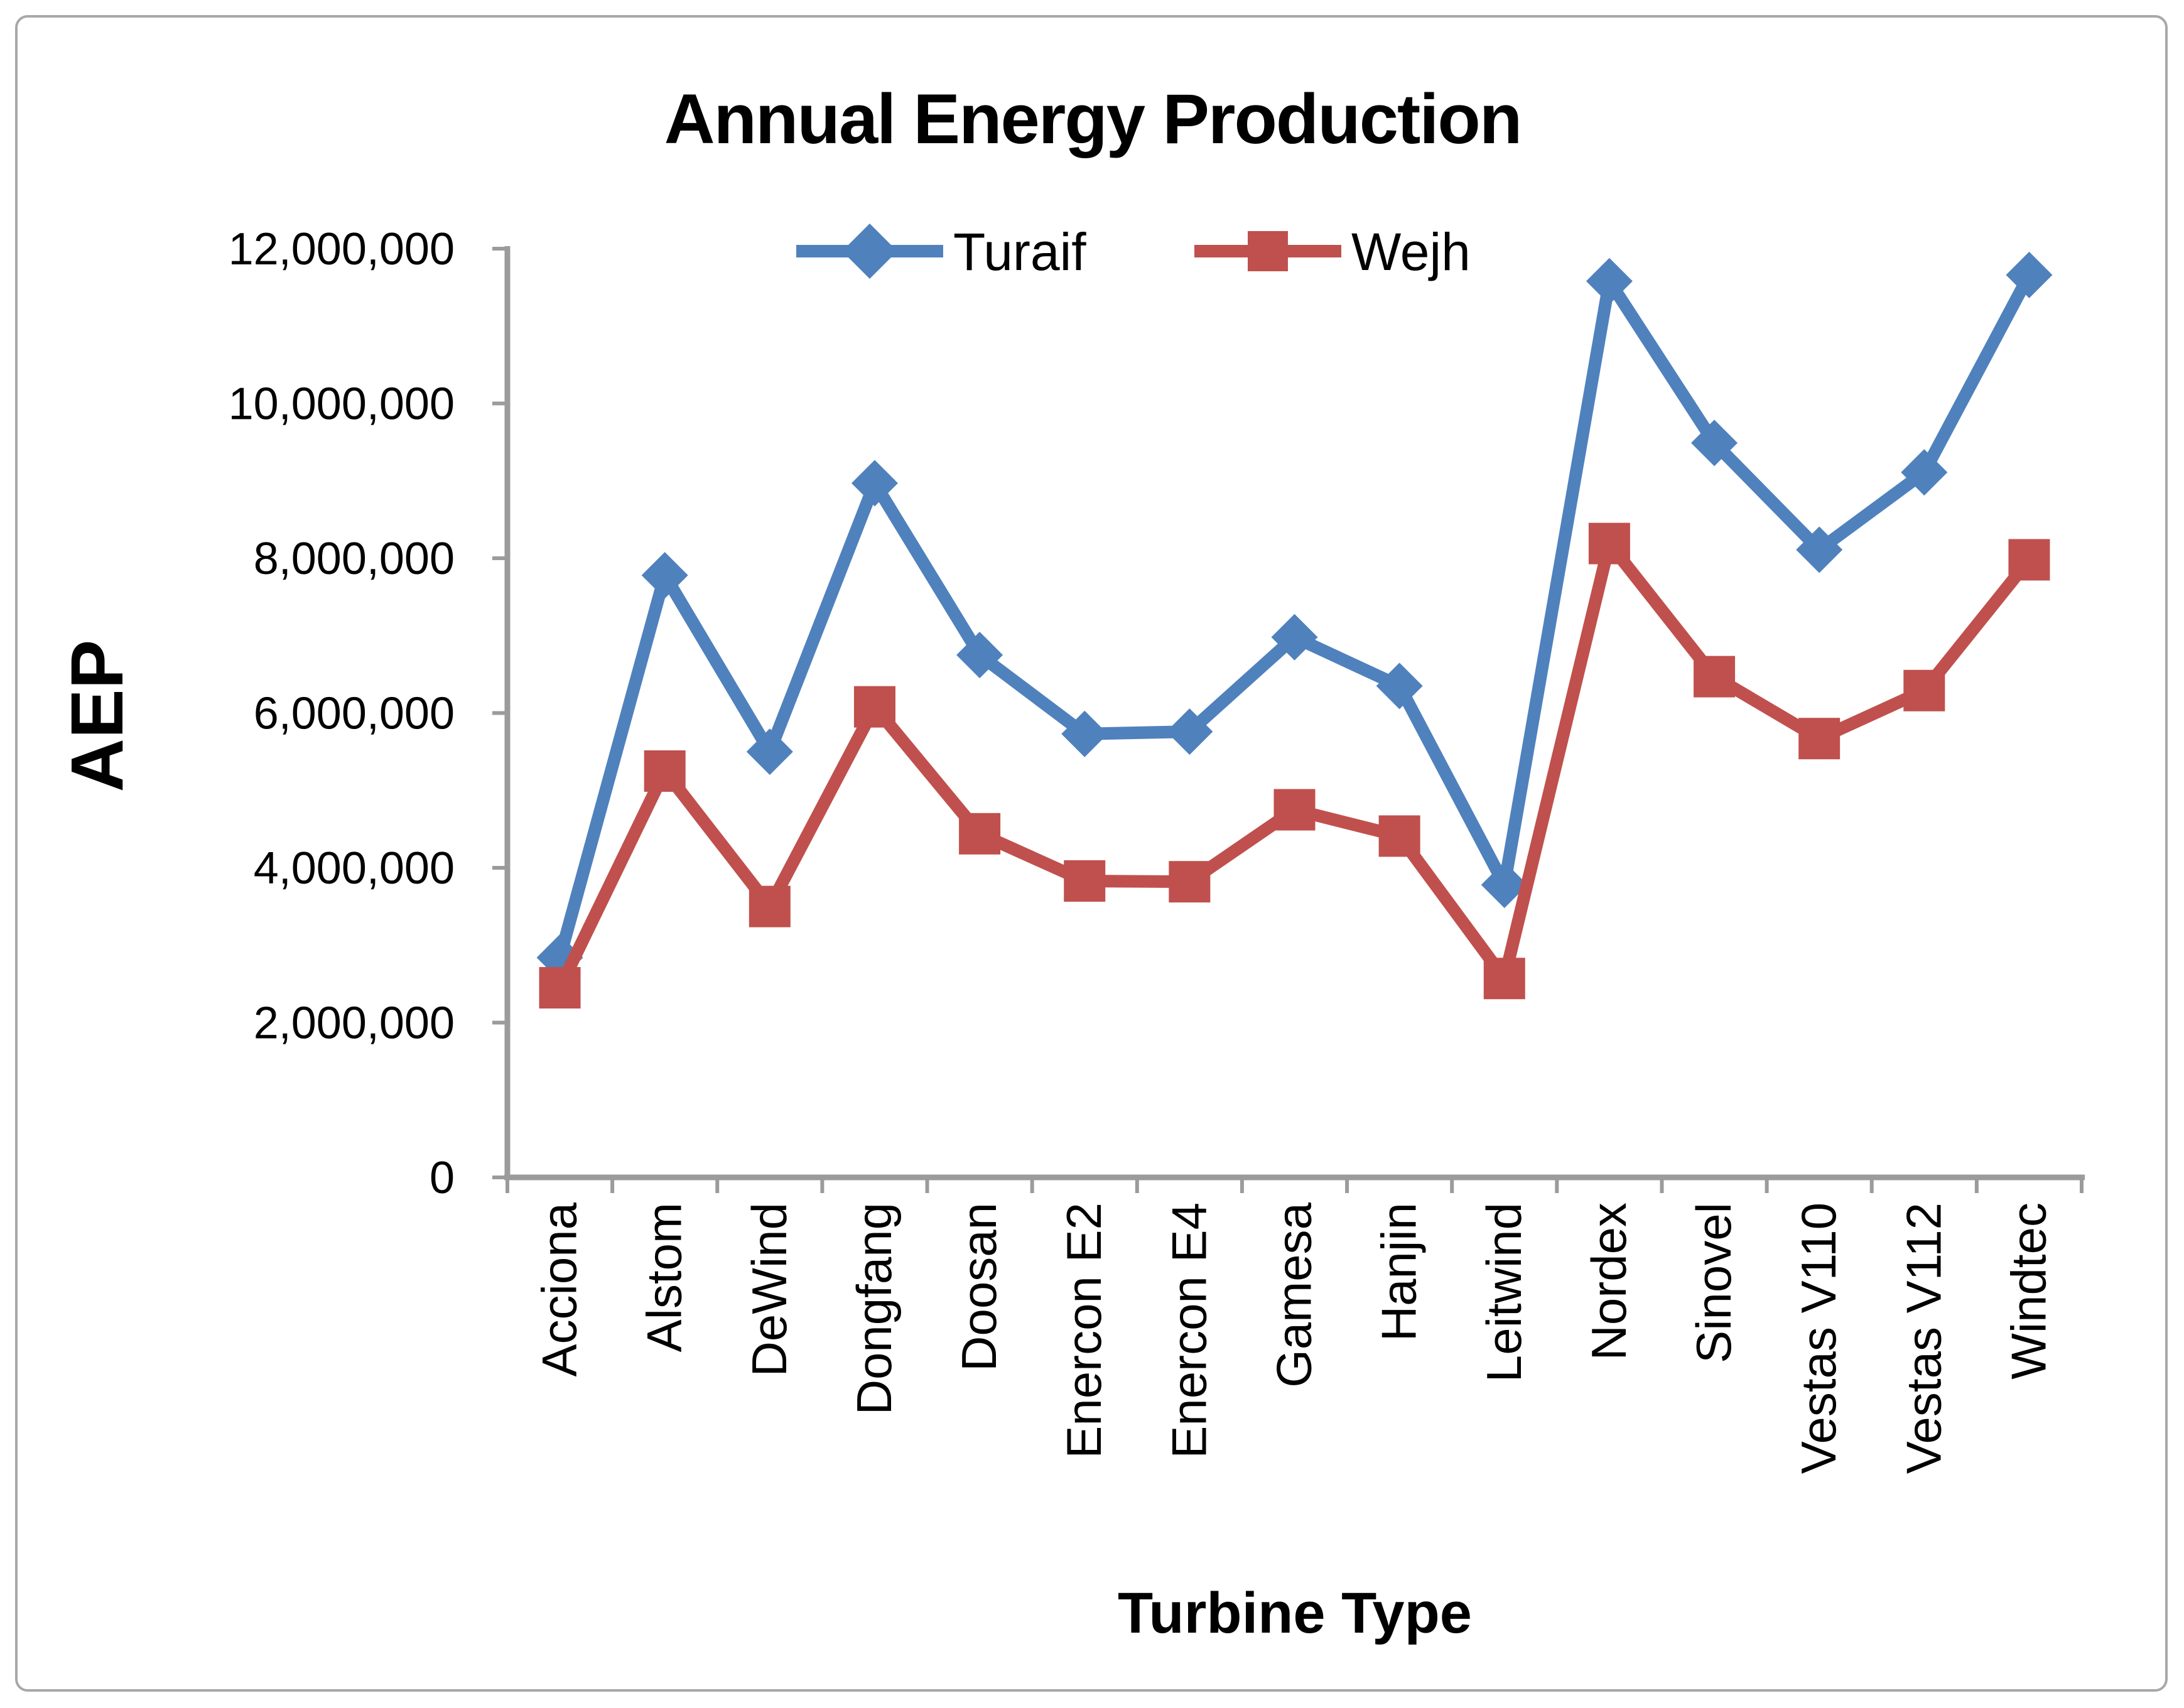 This screenshot has width=2184, height=1708. Describe the element at coordinates (869, 251) in the screenshot. I see `legend-diamond-icon` at that location.